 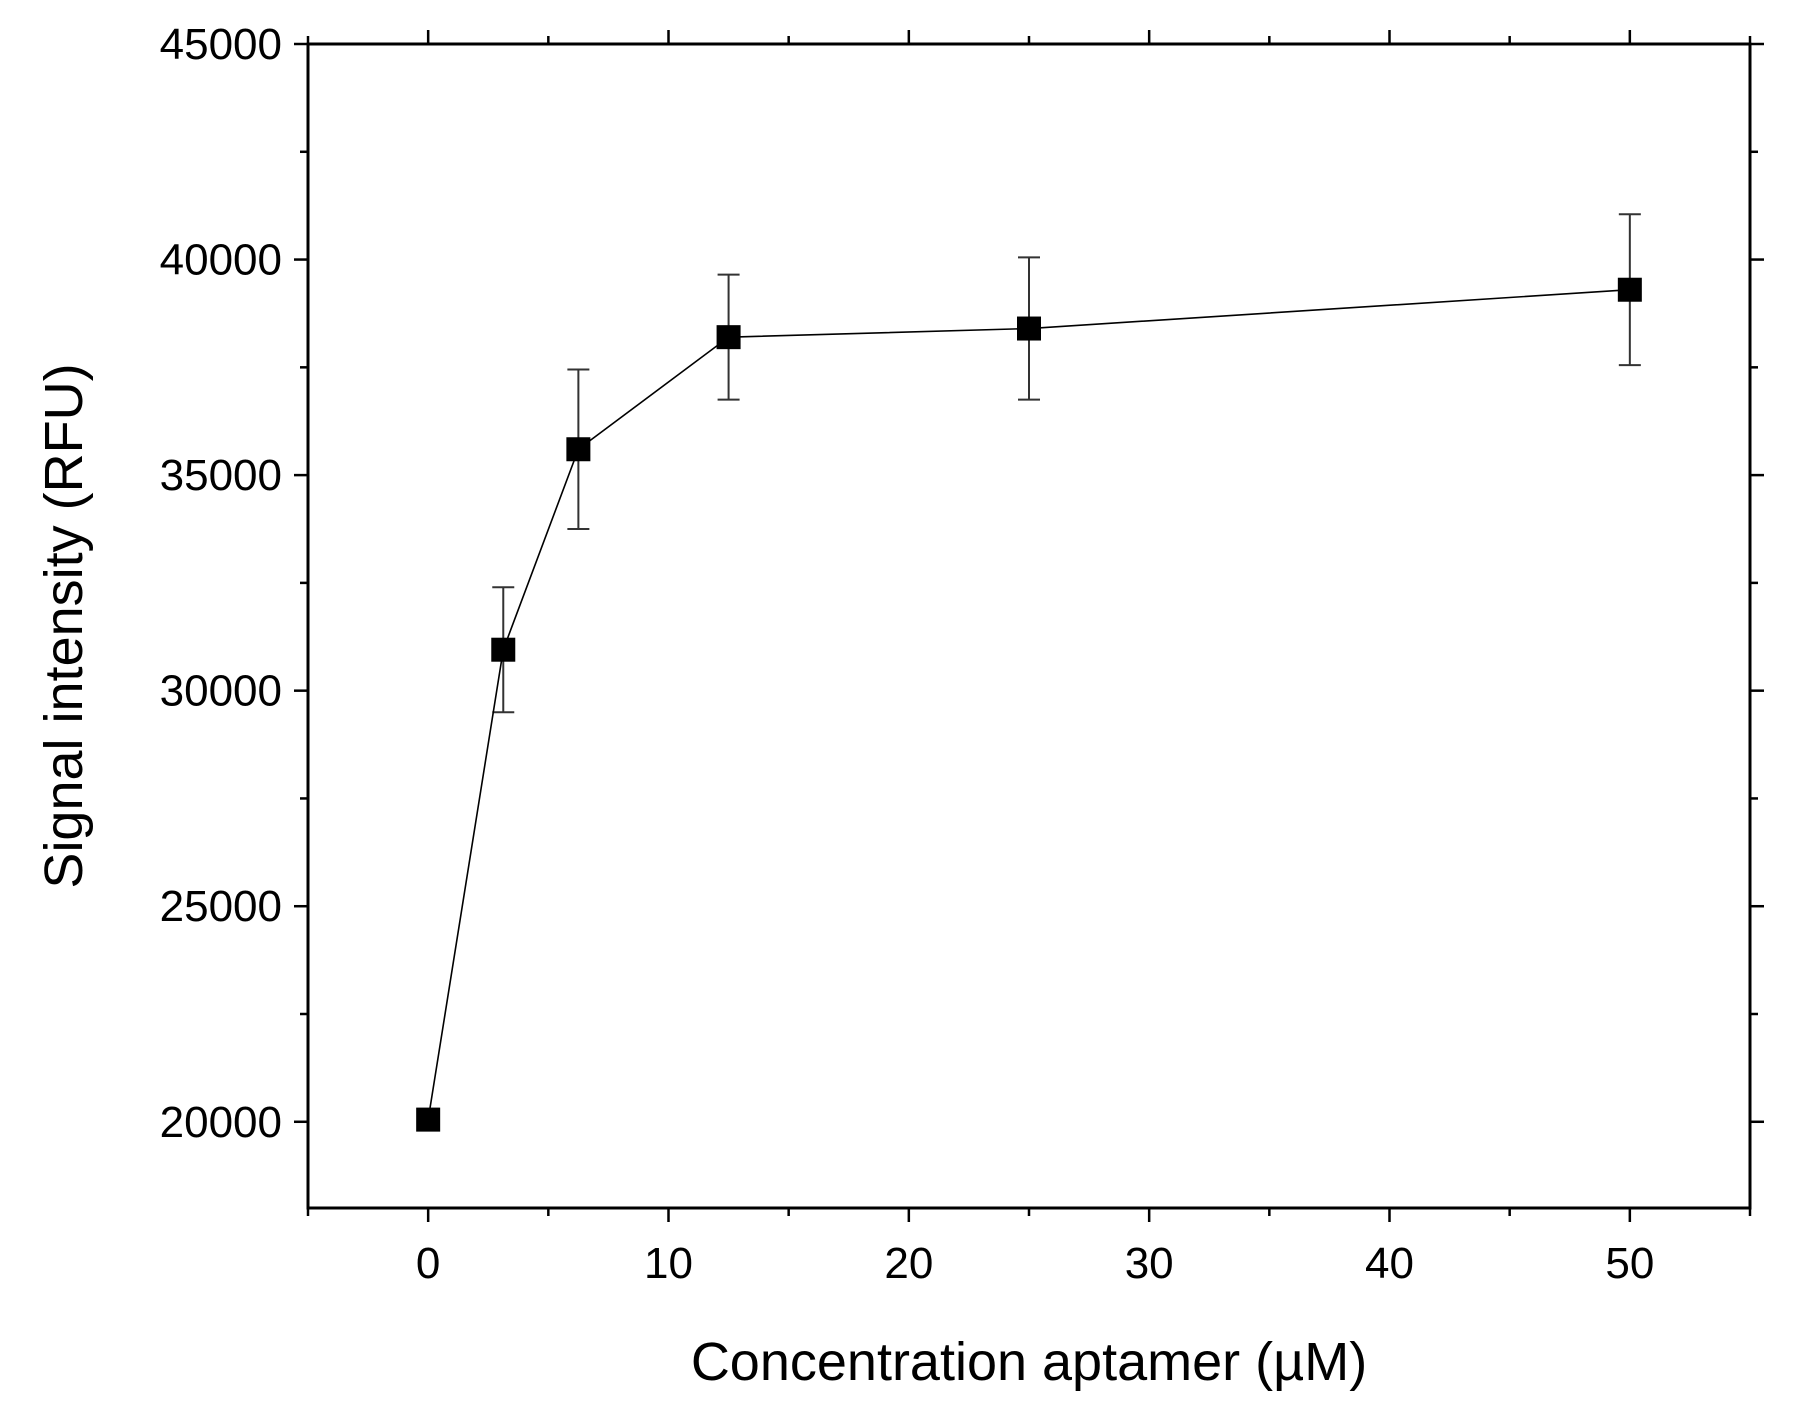 I want to click on x-tick-label: 50, so click(x=1629, y=1263).